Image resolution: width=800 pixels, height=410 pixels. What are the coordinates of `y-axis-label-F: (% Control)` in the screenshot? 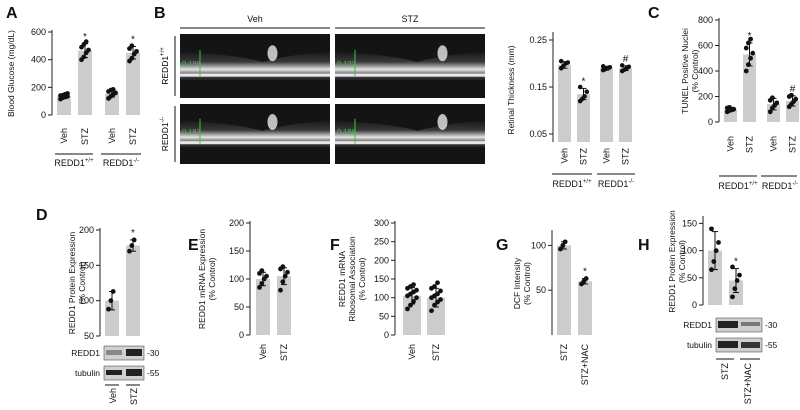 It's located at (362, 278).